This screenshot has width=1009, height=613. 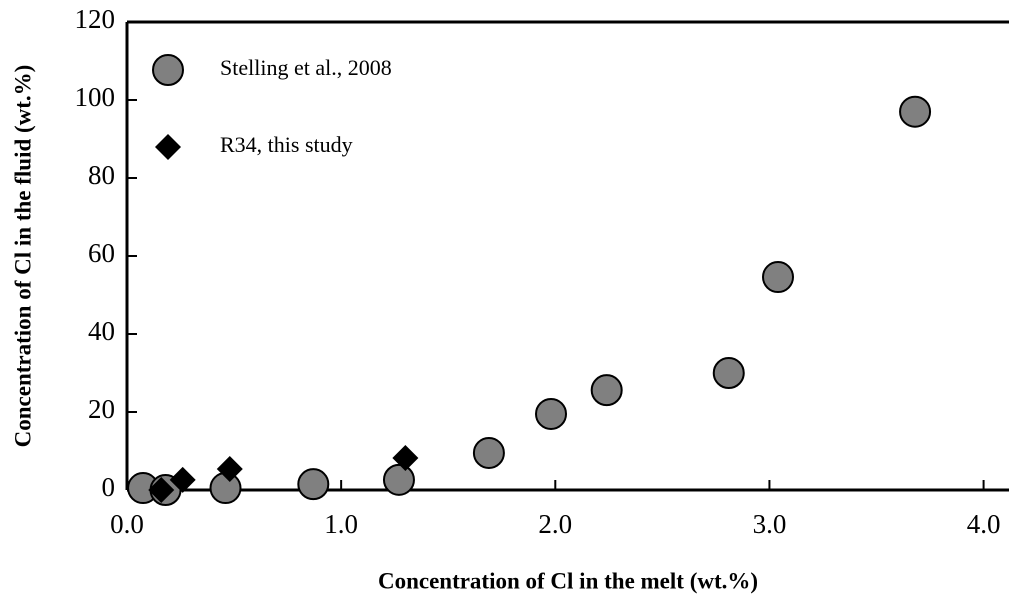 I want to click on x-tick-label: 0.0, so click(x=127, y=524).